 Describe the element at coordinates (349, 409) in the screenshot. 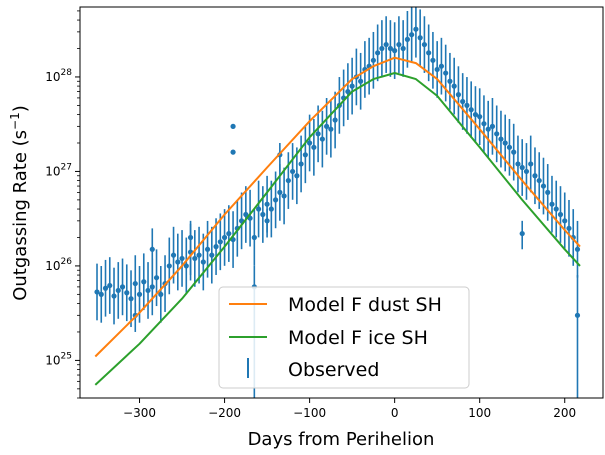

I see `x-axis: −300 −200 −100 0 100 200` at that location.